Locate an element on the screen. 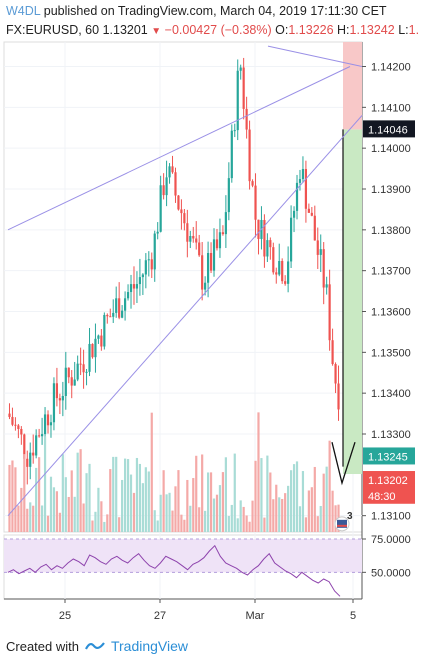  rsi-tick-label: 75.0000 is located at coordinates (391, 540).